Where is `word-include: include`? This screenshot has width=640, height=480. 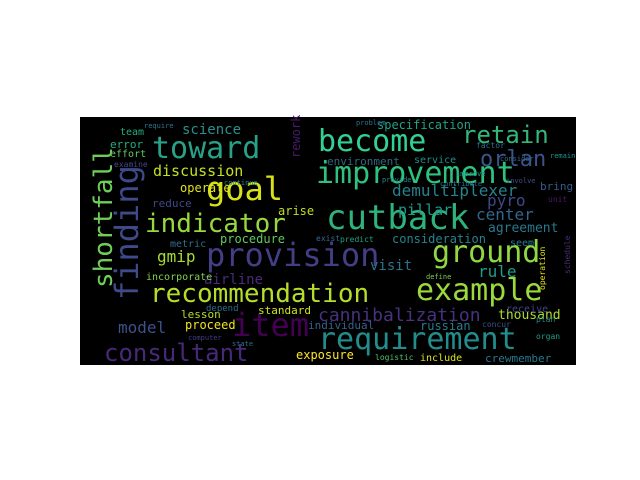
word-include: include is located at coordinates (441, 358).